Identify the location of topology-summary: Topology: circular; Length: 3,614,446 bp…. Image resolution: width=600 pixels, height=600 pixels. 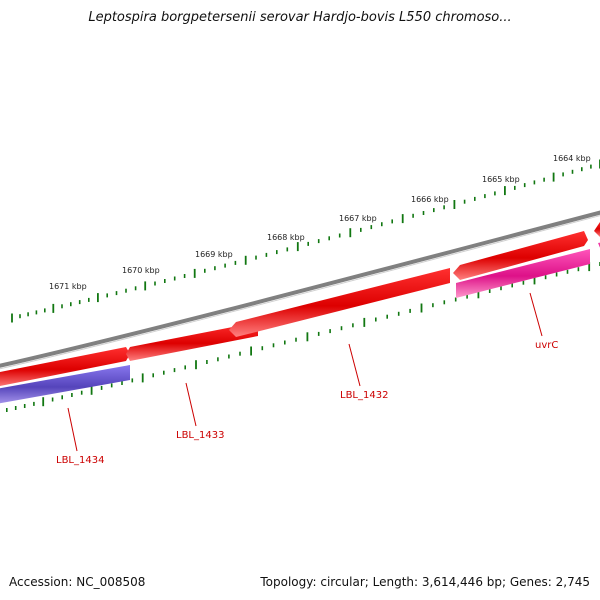
(425, 582).